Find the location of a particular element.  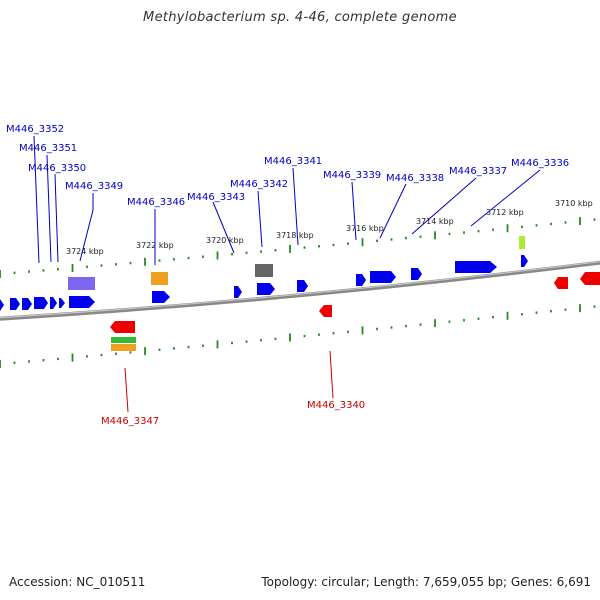

gene-label: M446_3346 is located at coordinates (156, 202).